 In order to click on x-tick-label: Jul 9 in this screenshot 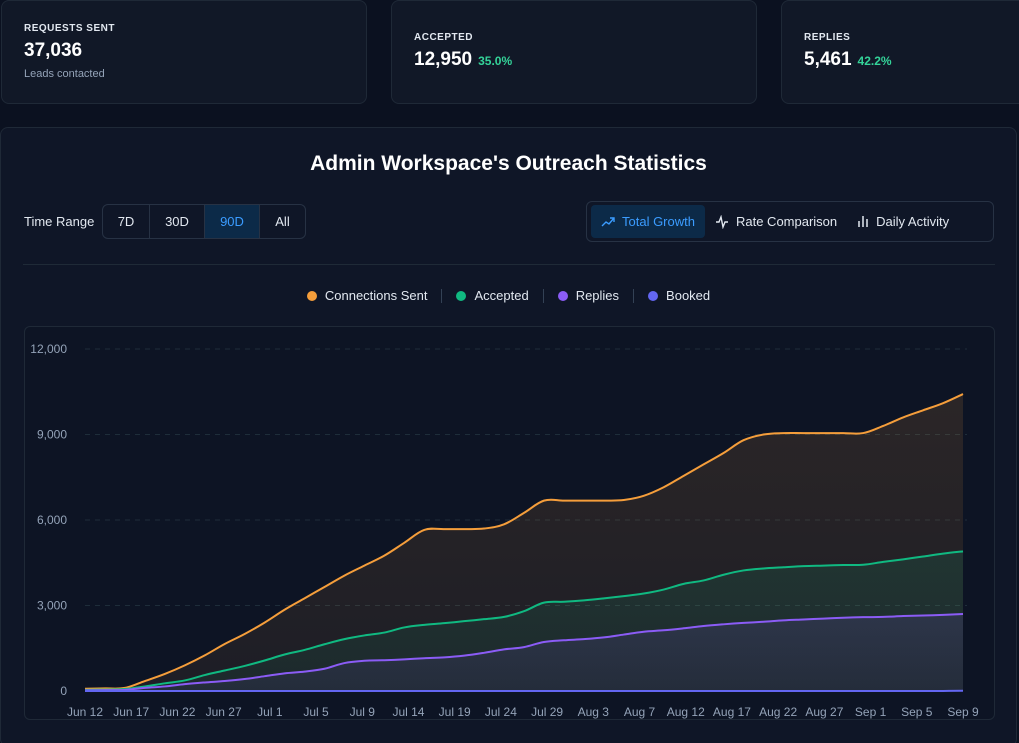, I will do `click(363, 712)`.